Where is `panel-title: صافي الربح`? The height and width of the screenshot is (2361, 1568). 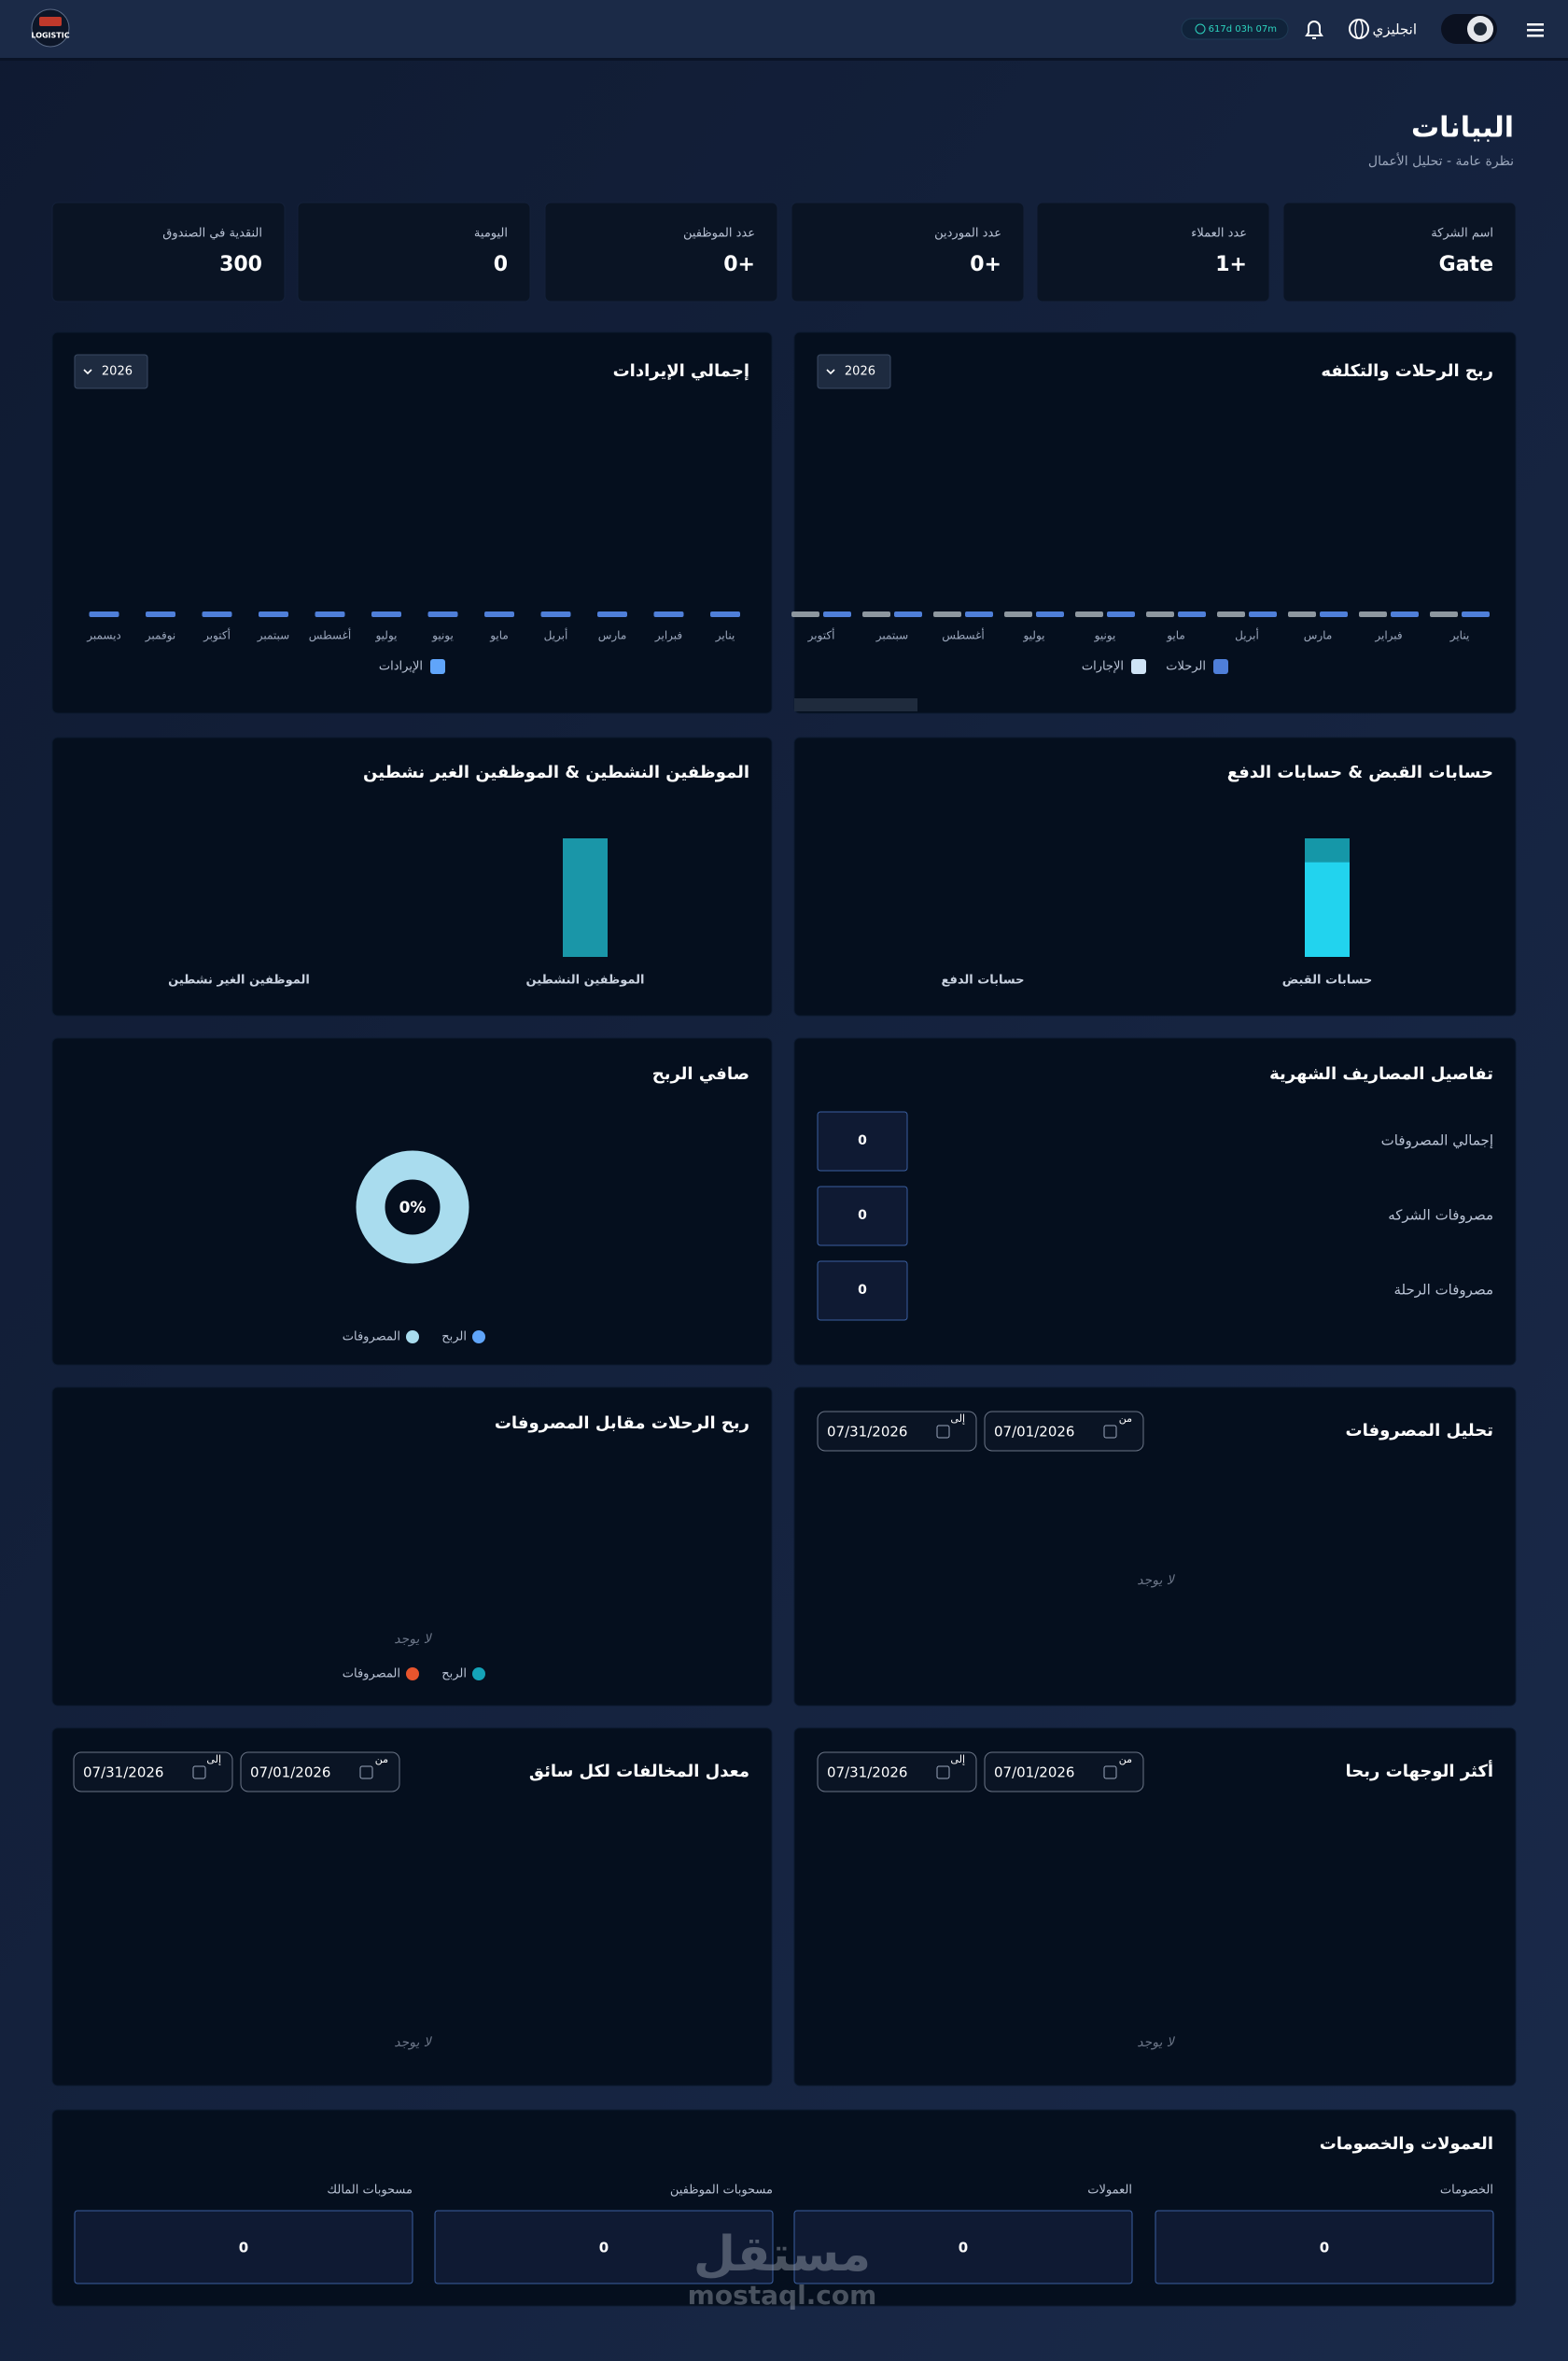
panel-title: صافي الربح is located at coordinates (700, 1074).